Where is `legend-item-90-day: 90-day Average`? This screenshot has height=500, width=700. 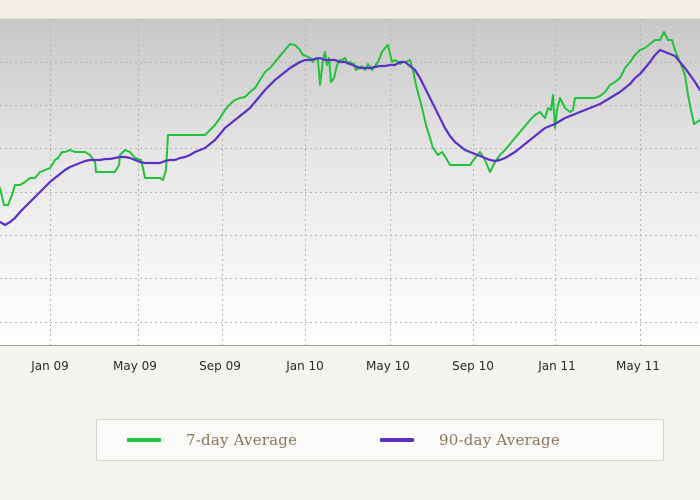 legend-item-90-day: 90-day Average is located at coordinates (470, 440).